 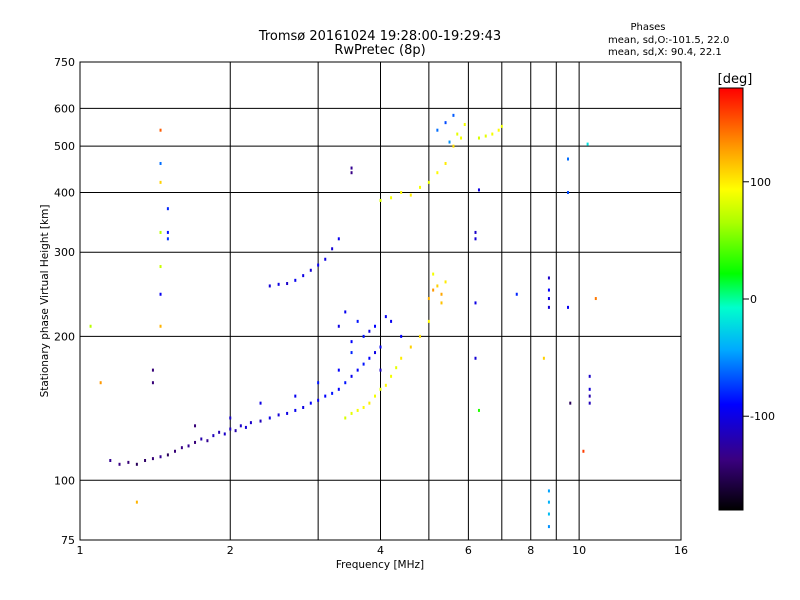 What do you see at coordinates (379, 50) in the screenshot?
I see `chart-subtitle: RwPretec (8p)` at bounding box center [379, 50].